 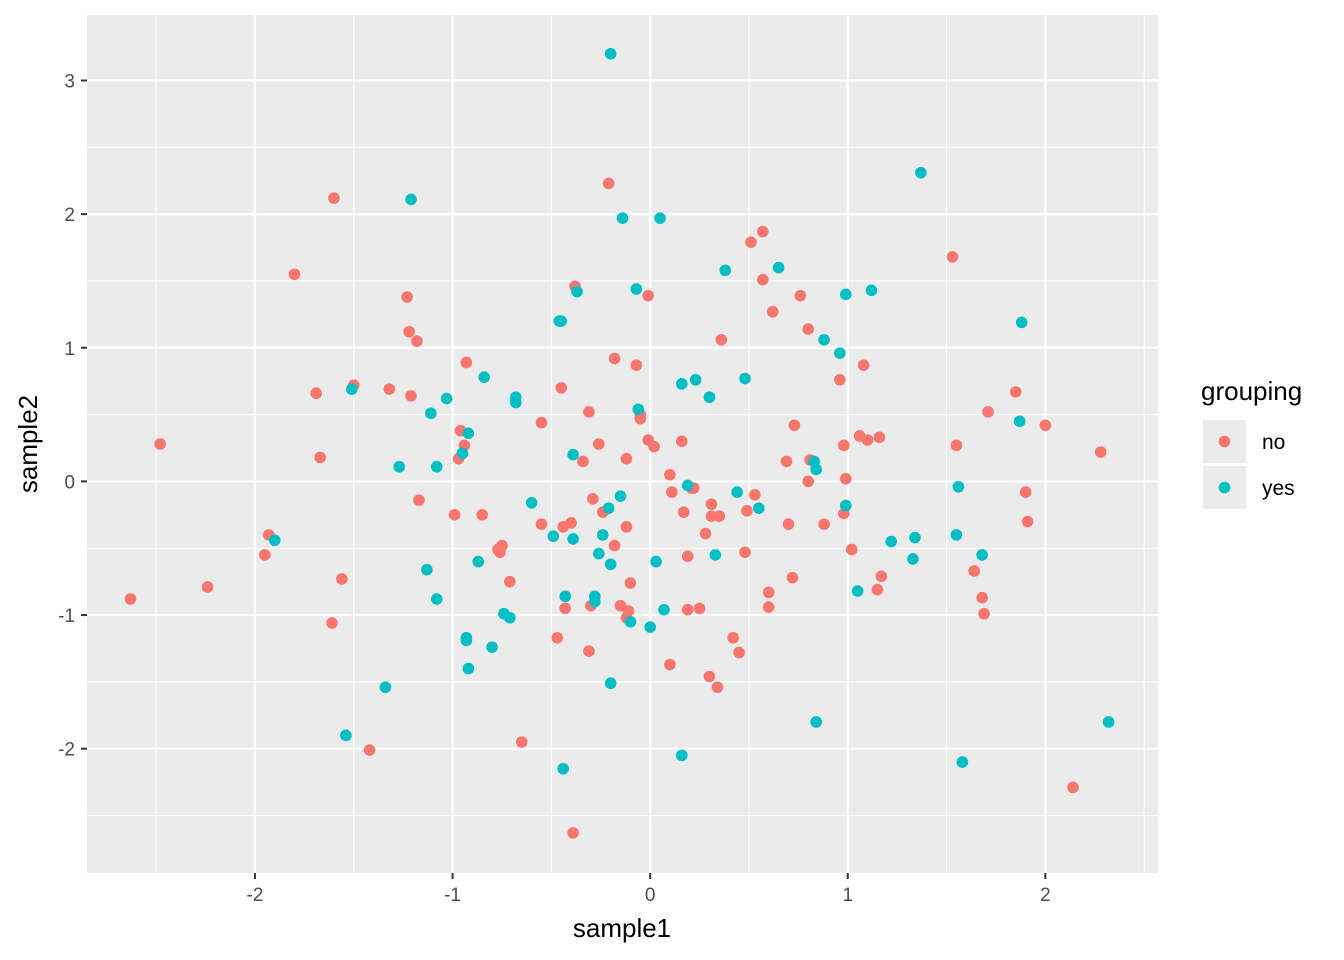 I want to click on y-tick-label: 0, so click(x=69, y=482).